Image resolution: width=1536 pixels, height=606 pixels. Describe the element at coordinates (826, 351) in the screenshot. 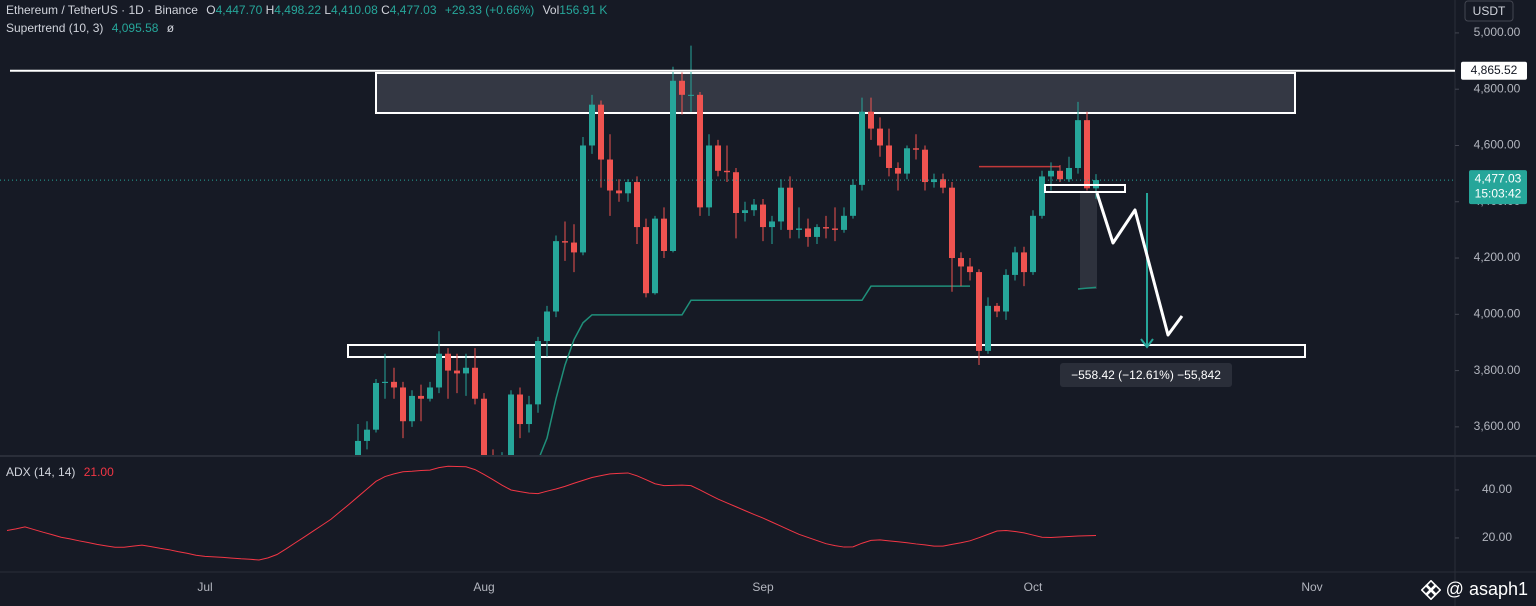

I see `support-zone` at that location.